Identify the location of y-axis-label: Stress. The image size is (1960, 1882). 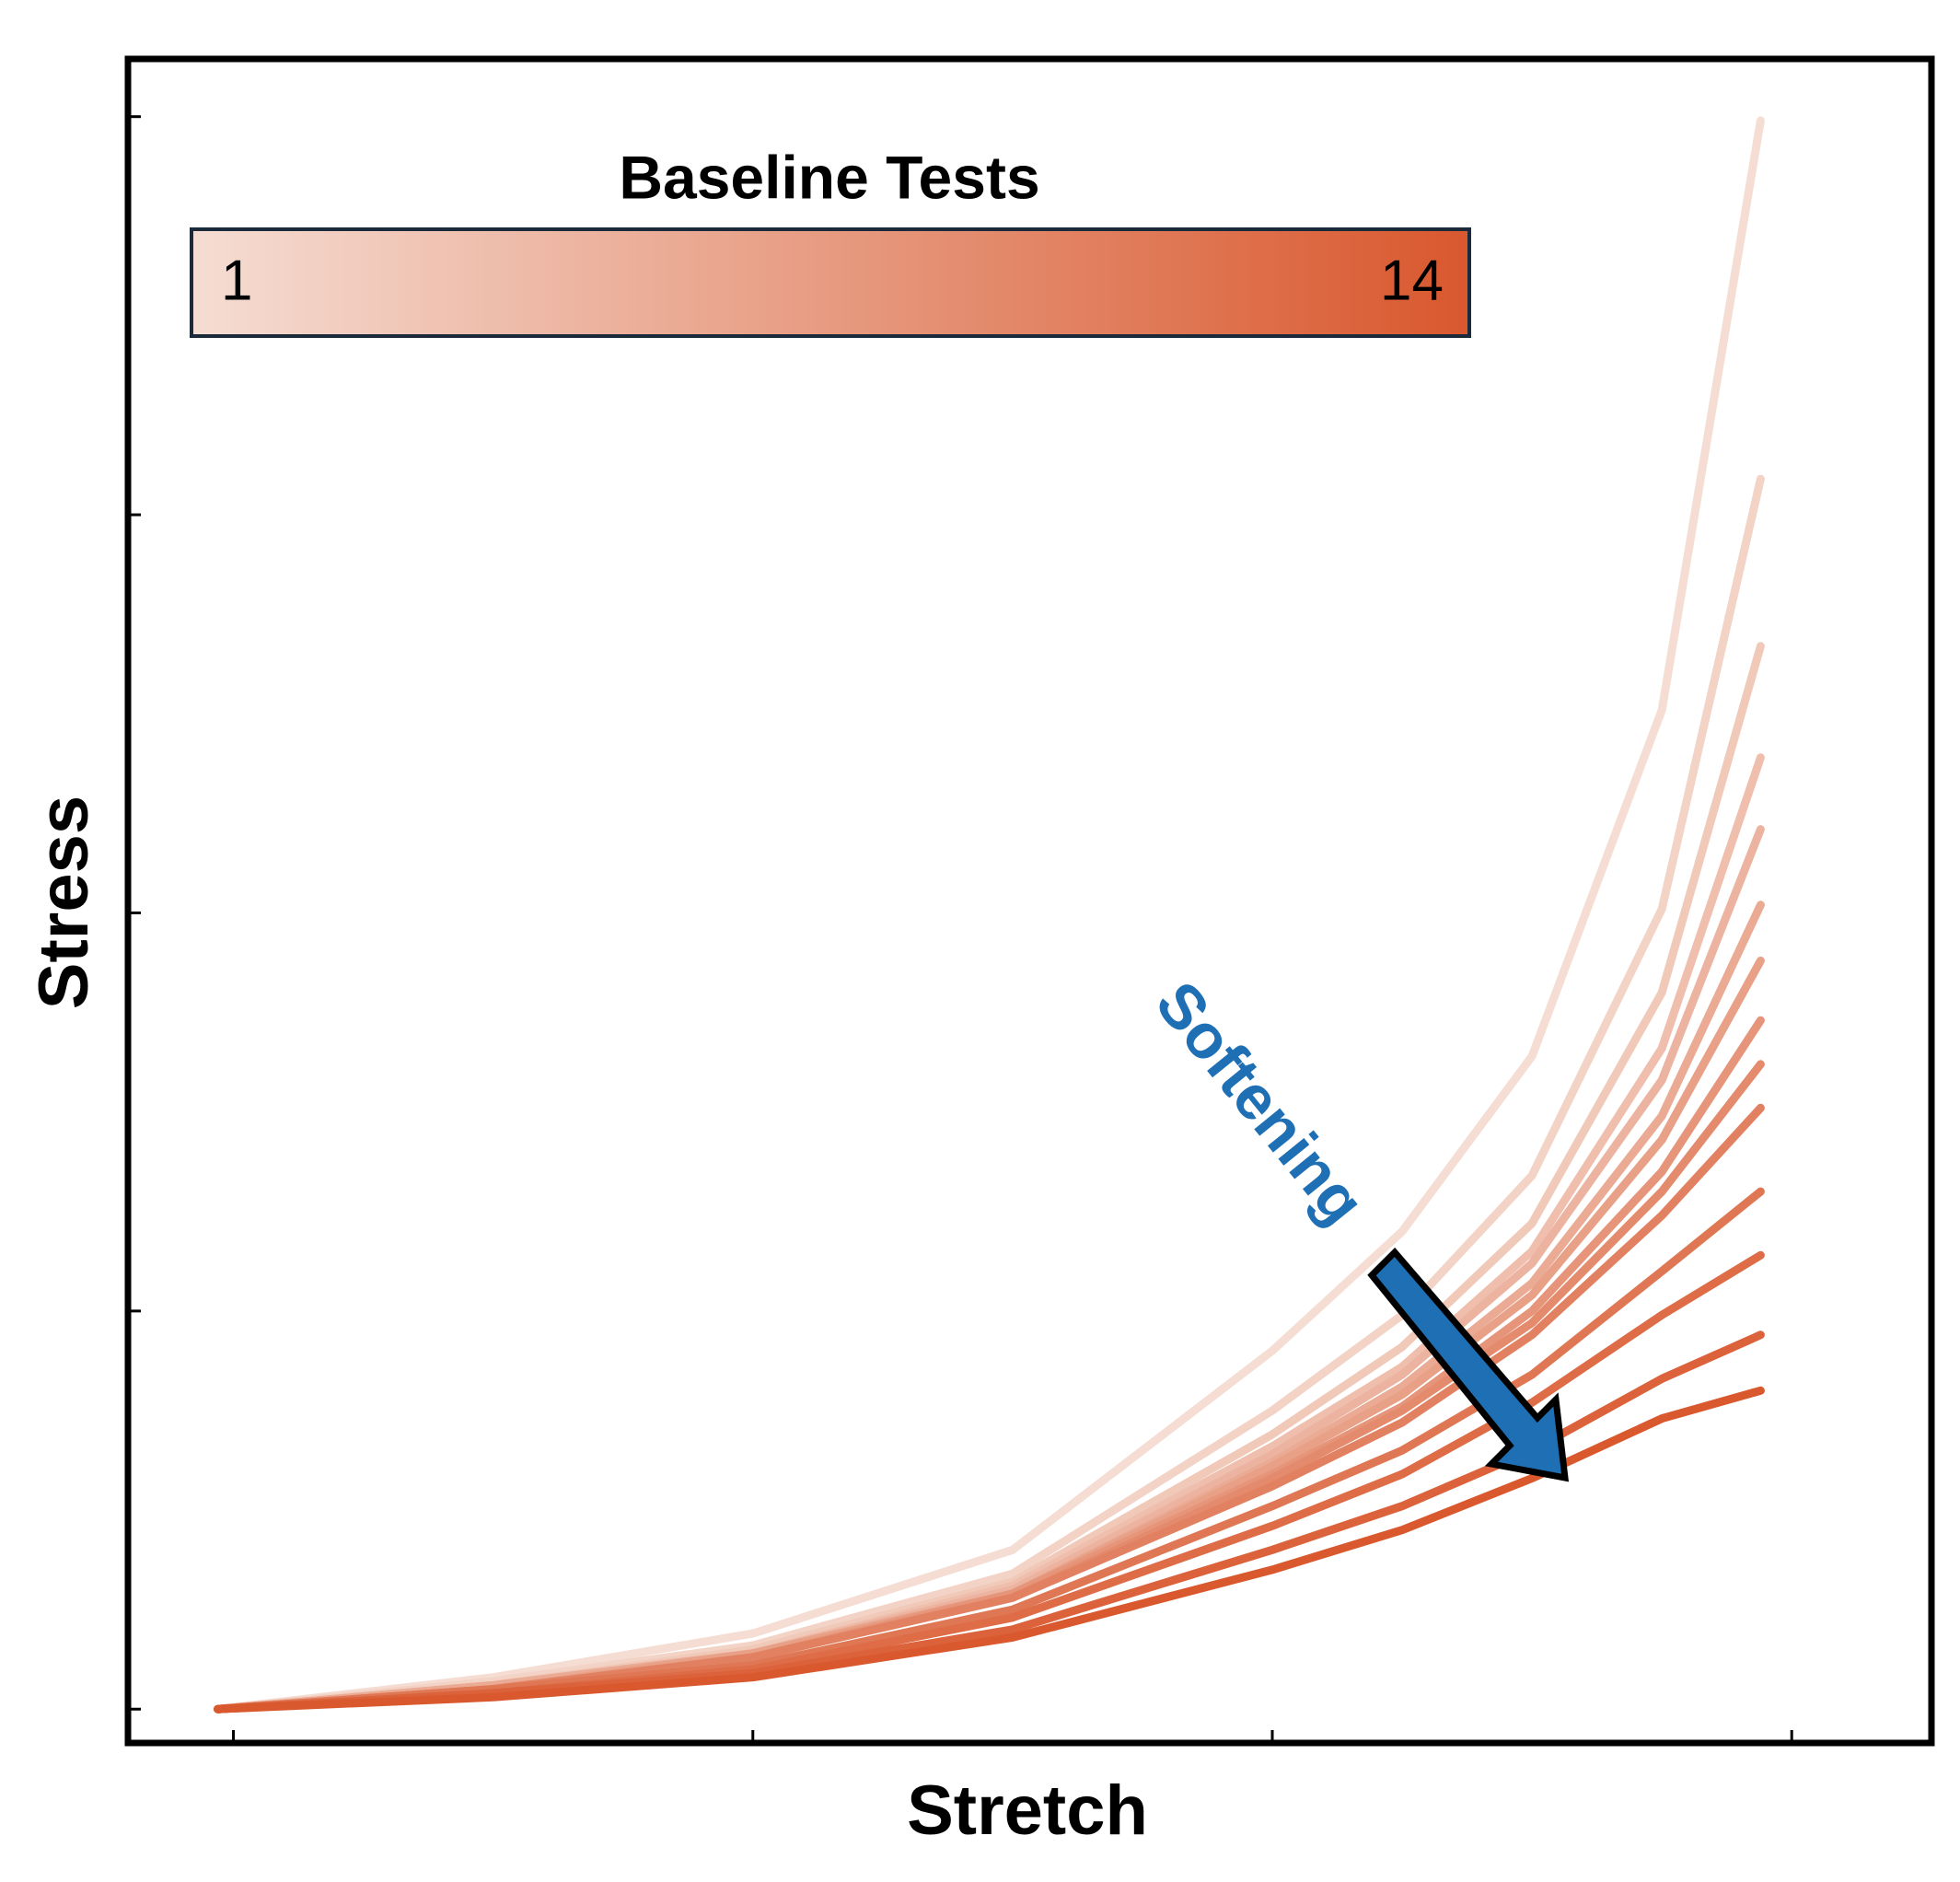
(64, 903).